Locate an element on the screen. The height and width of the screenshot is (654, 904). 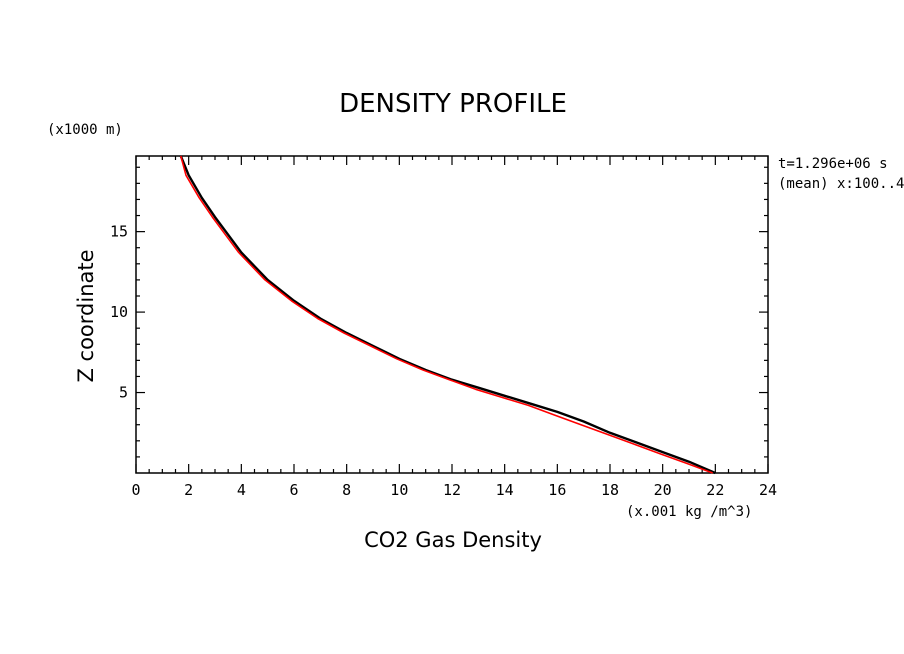
x-tick-label: 2 is located at coordinates (188, 490).